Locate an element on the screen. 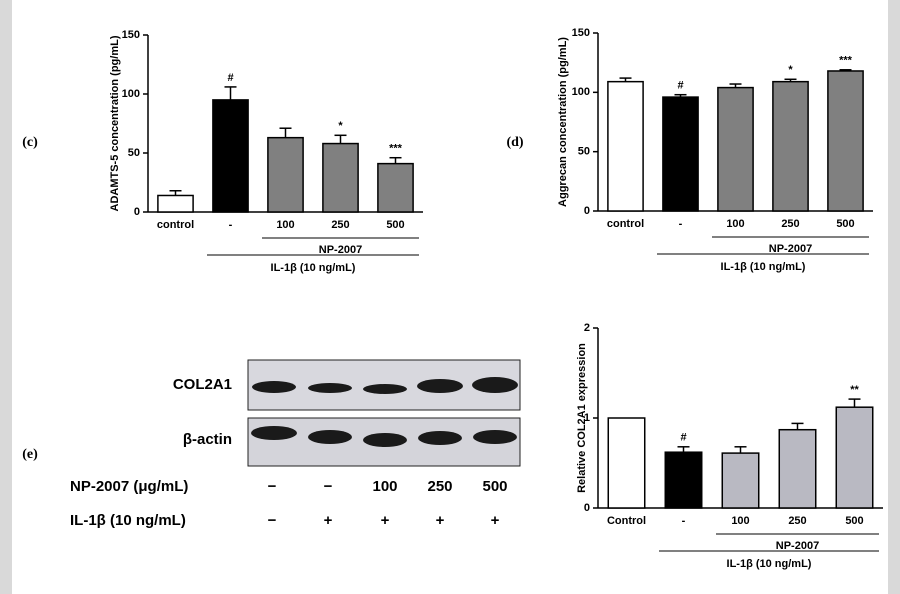  condition-label: IL-1β (10 ng/mL) is located at coordinates (128, 520).